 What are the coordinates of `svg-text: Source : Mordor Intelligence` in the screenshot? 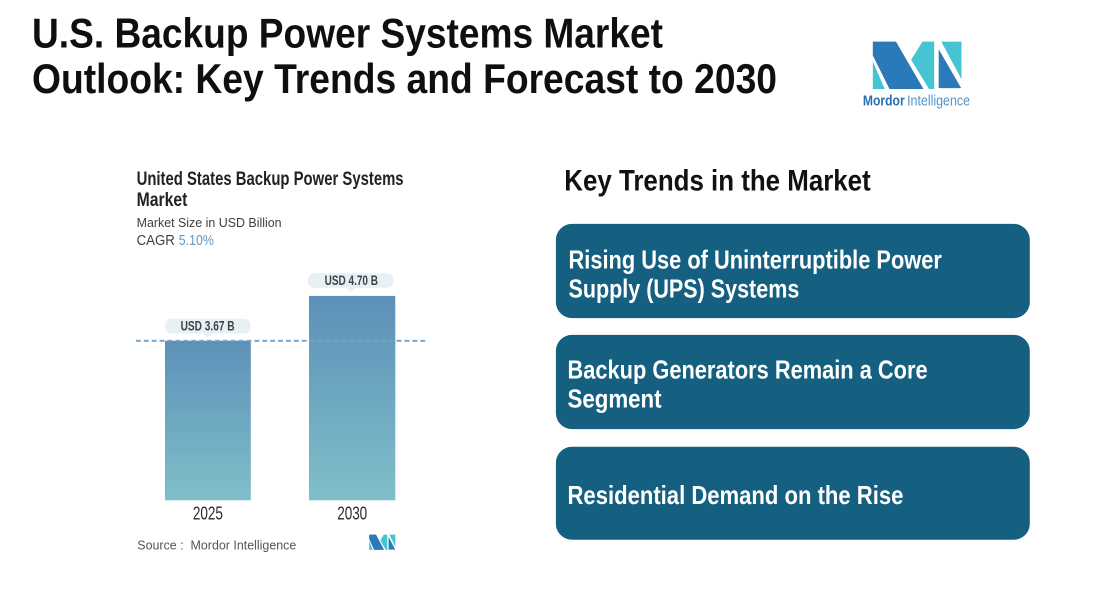 It's located at (216, 545).